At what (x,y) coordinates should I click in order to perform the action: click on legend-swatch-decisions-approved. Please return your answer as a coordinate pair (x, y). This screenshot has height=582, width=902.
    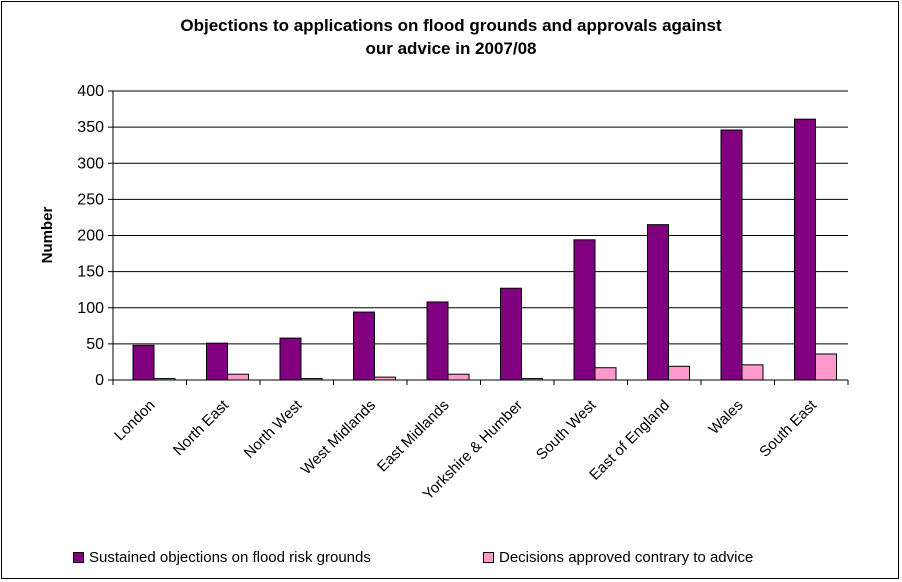
    Looking at the image, I should click on (488, 557).